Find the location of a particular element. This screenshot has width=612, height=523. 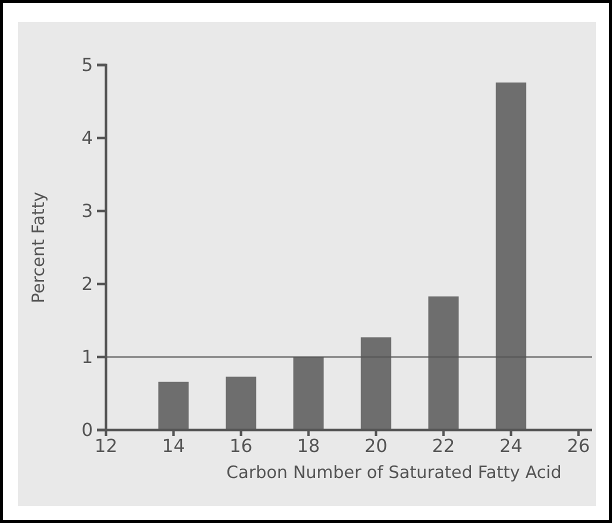

x-tick-label: 20 is located at coordinates (376, 446).